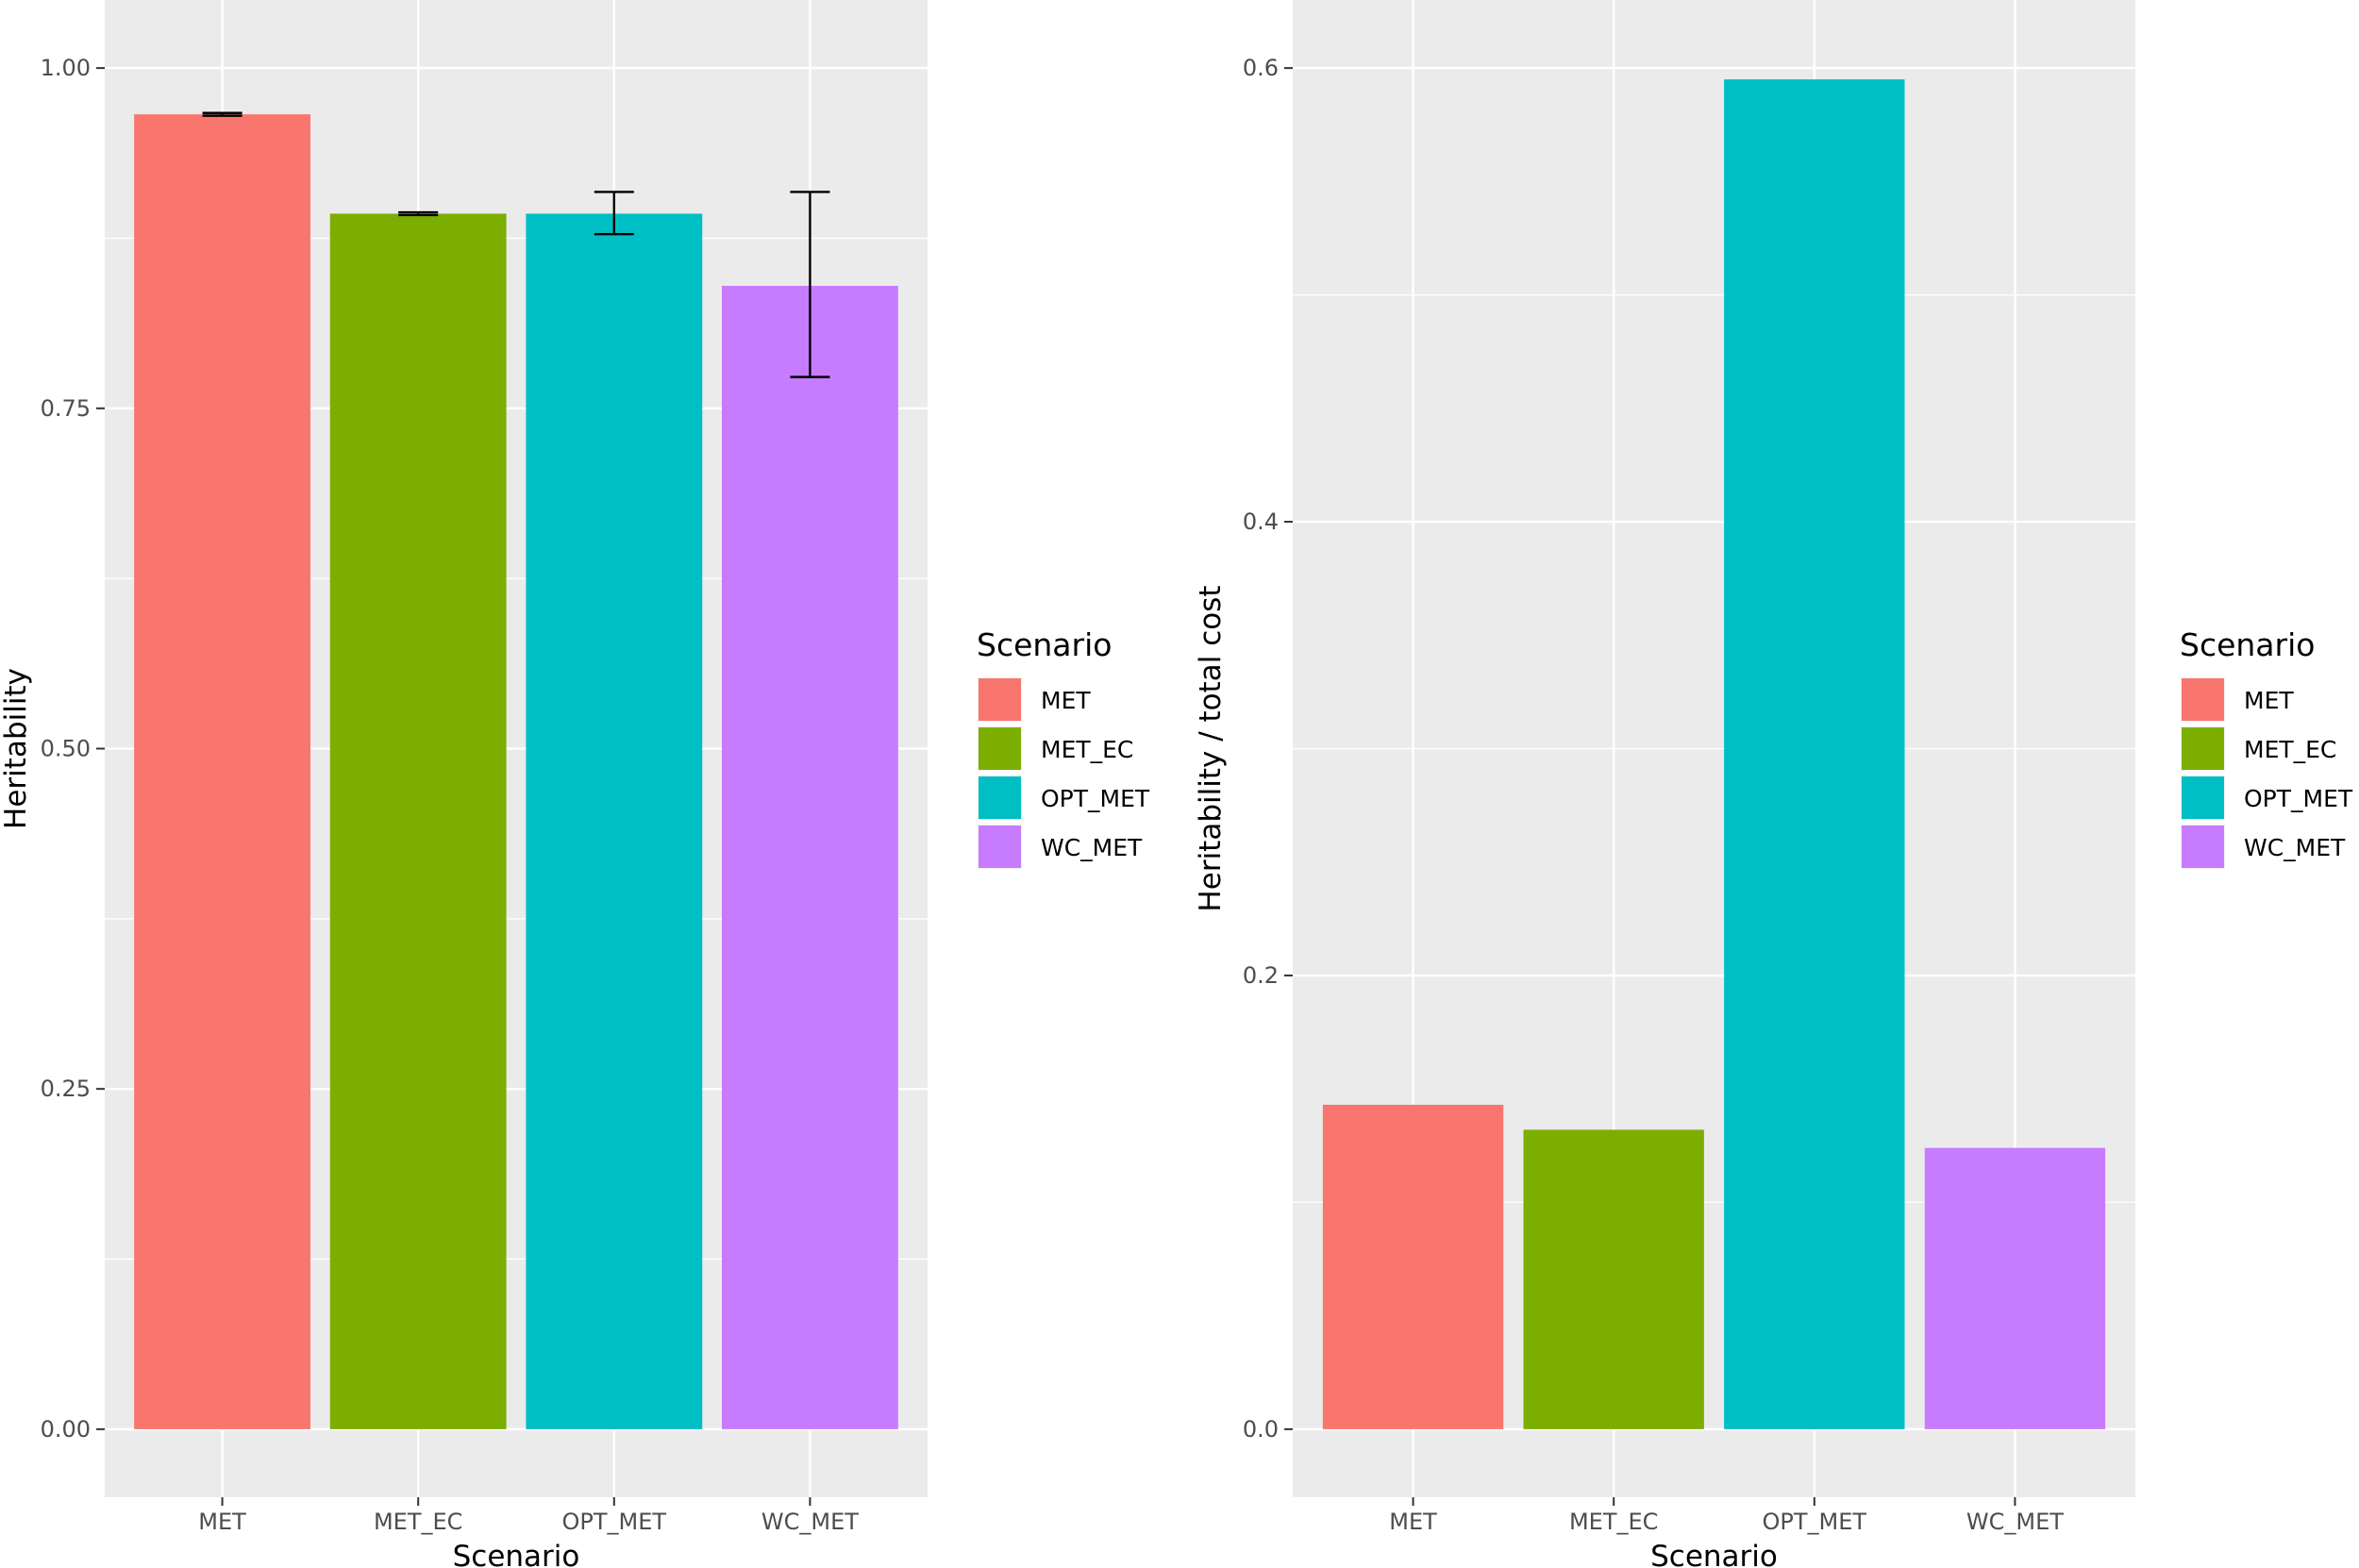  Describe the element at coordinates (1211, 748) in the screenshot. I see `y-axis-title: Heritability / total cost` at that location.